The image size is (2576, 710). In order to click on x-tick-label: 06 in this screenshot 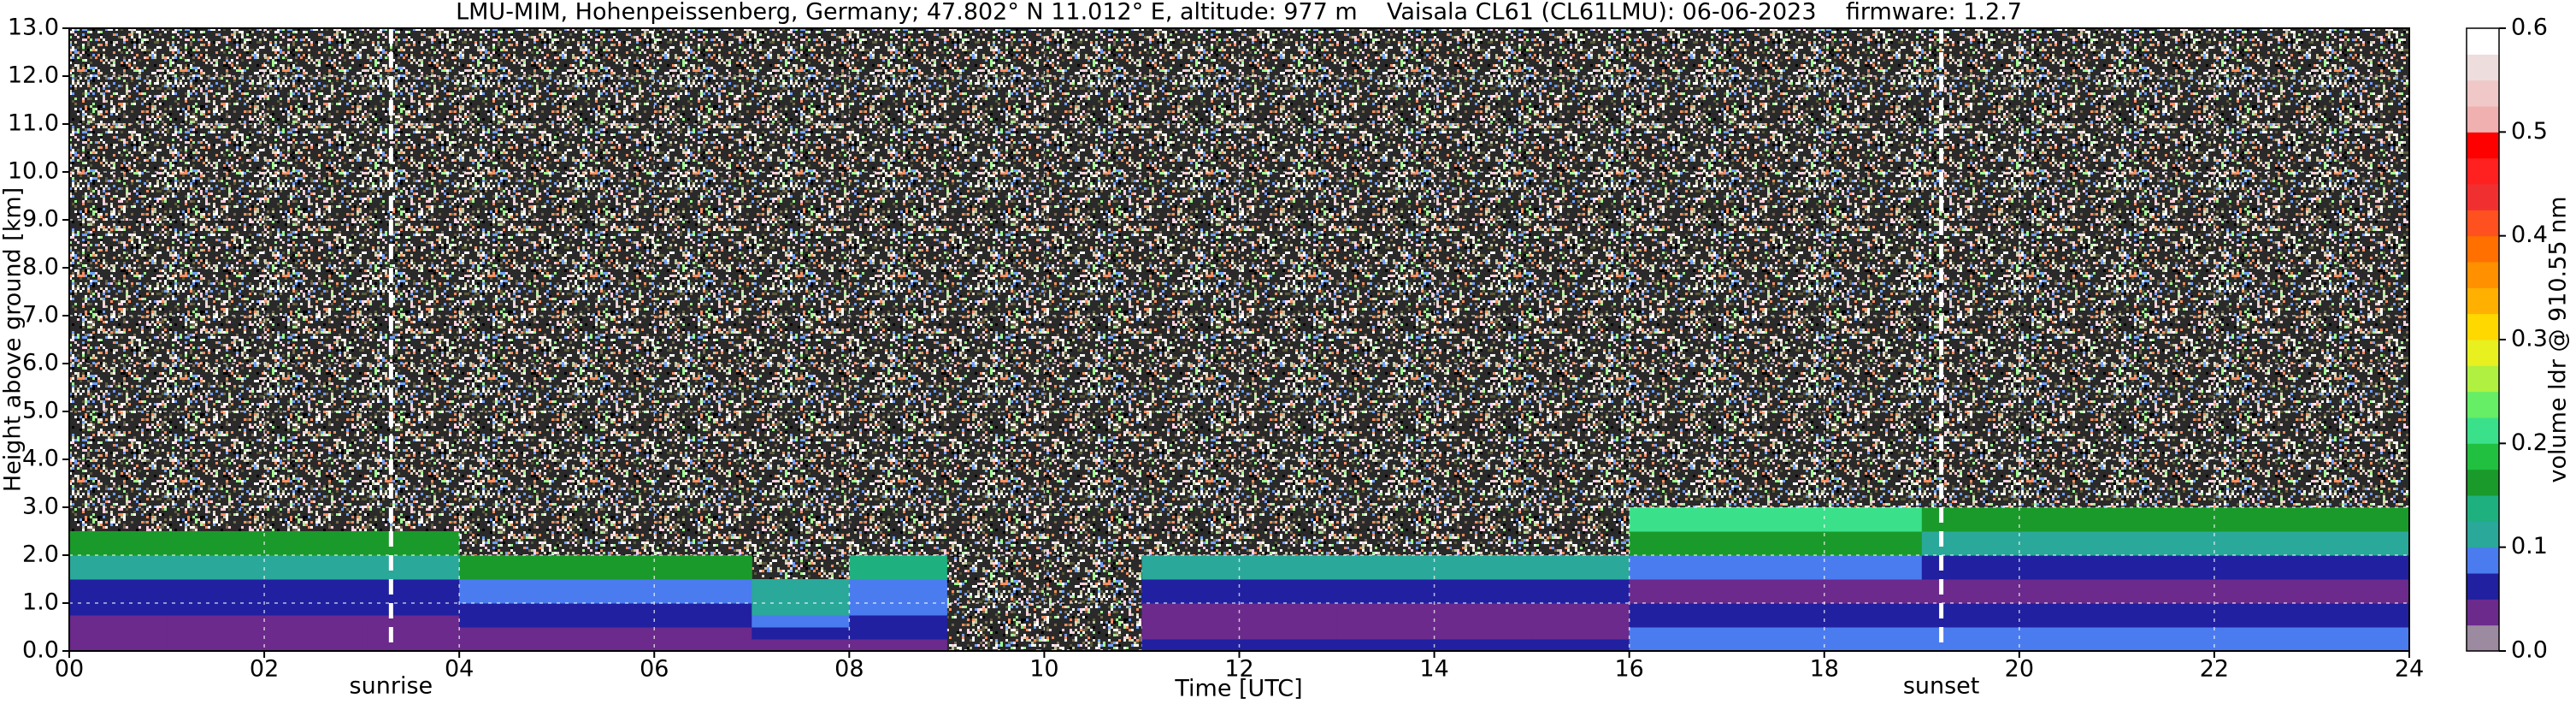, I will do `click(654, 669)`.